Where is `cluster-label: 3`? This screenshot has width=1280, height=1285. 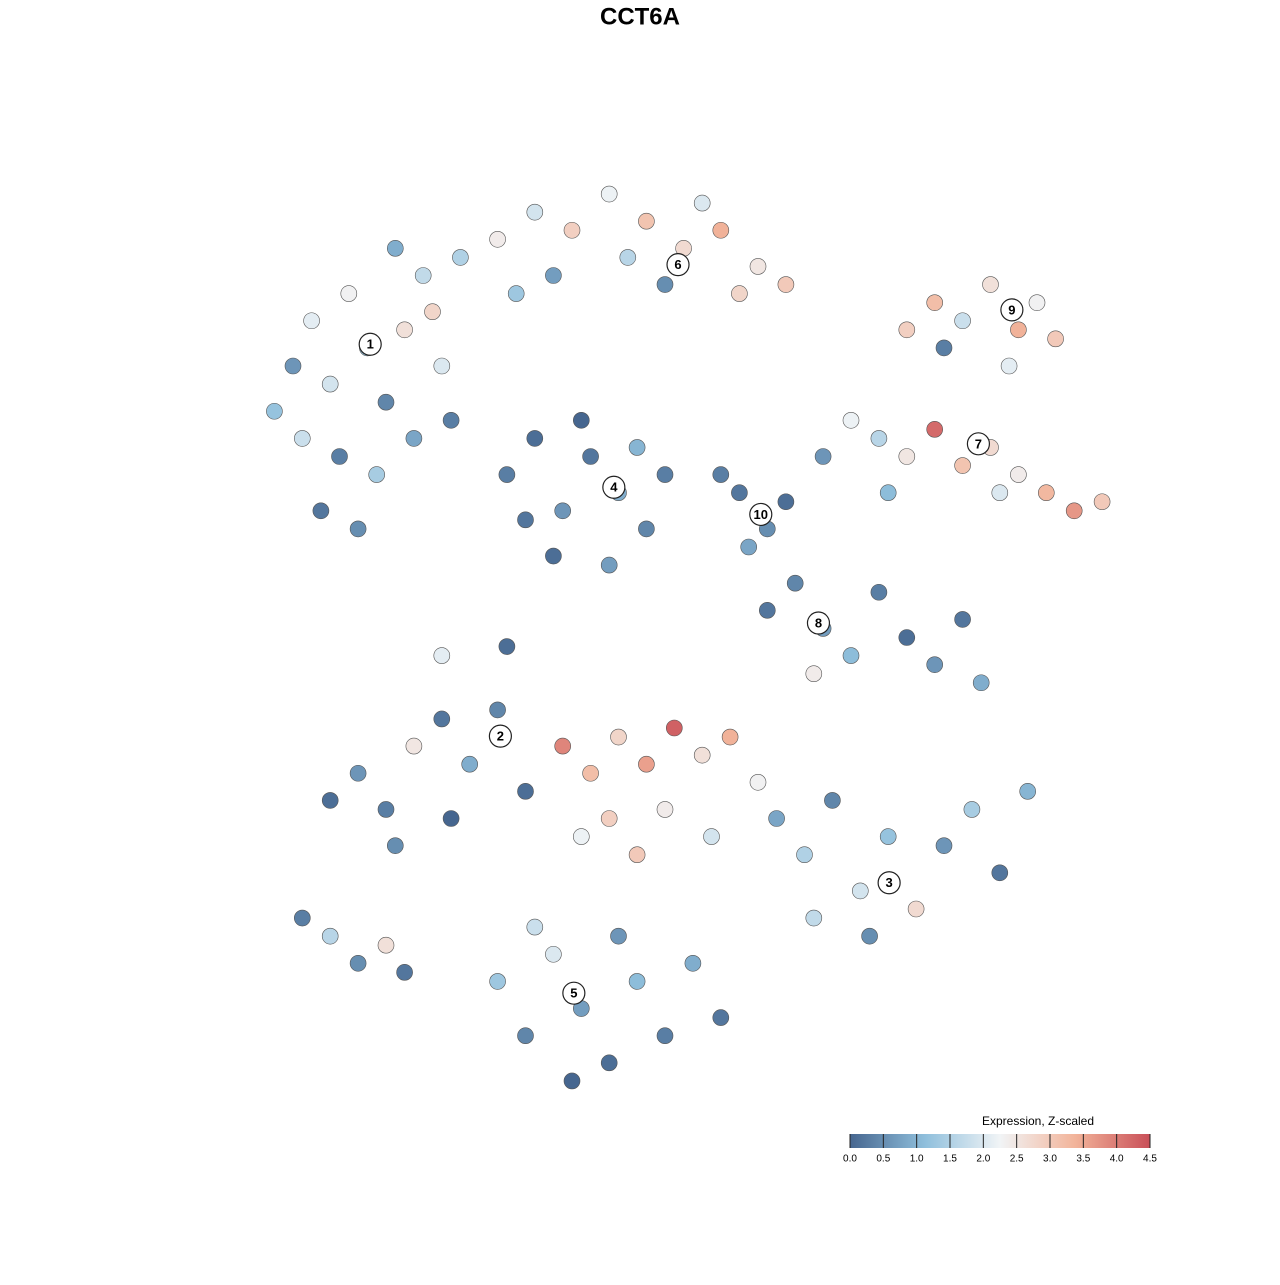 cluster-label: 3 is located at coordinates (889, 882).